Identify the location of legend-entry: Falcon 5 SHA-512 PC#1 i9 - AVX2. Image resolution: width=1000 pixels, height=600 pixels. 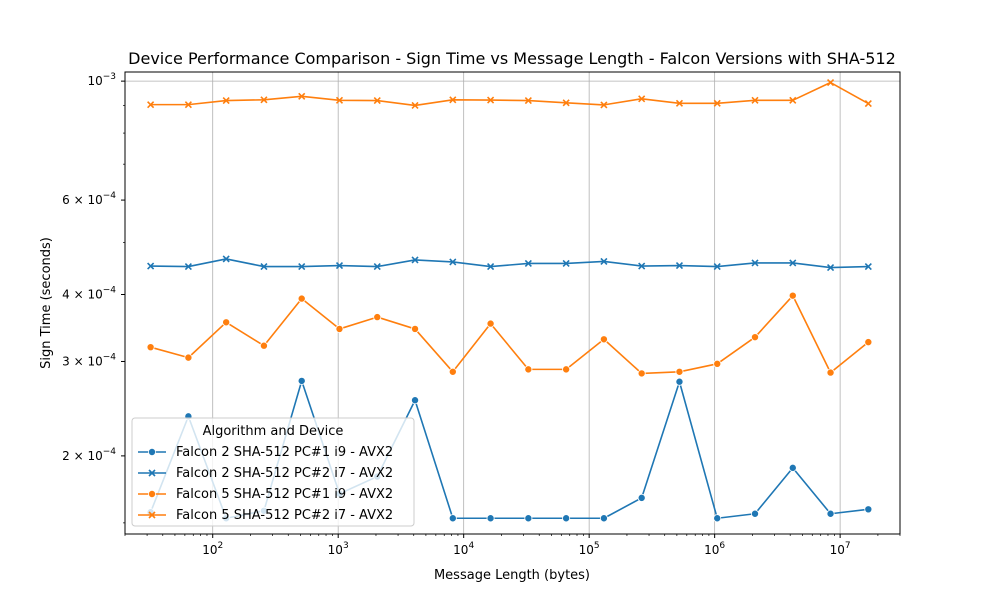
(265, 494).